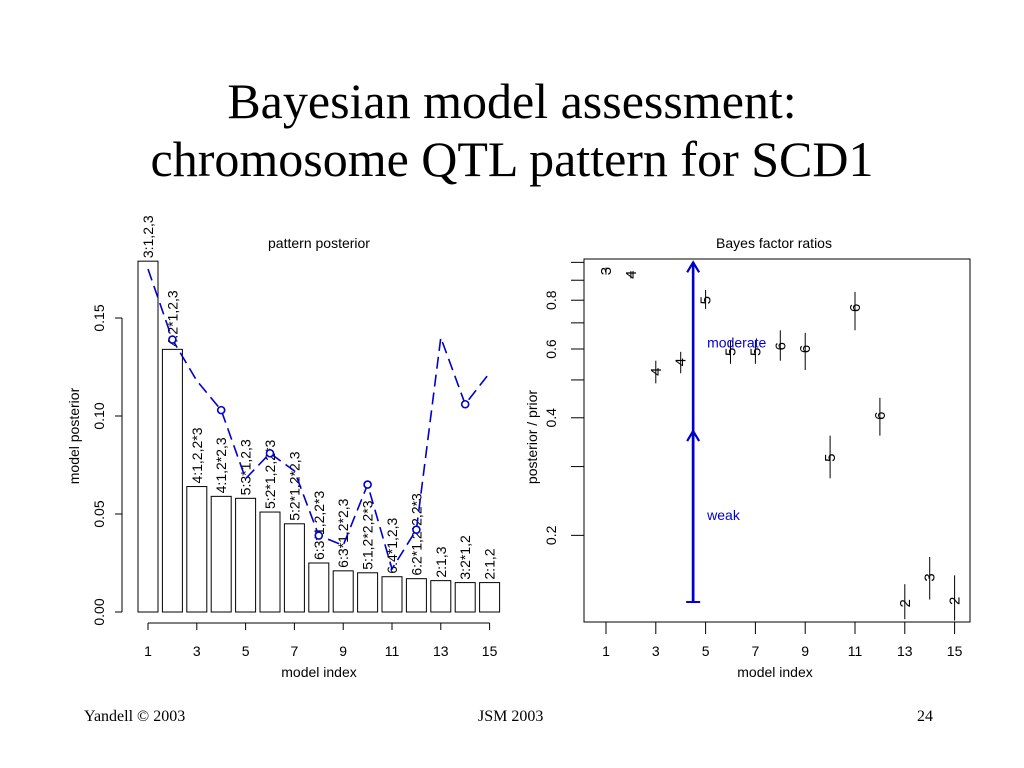  I want to click on chart2-x-tick-label: 13, so click(905, 651).